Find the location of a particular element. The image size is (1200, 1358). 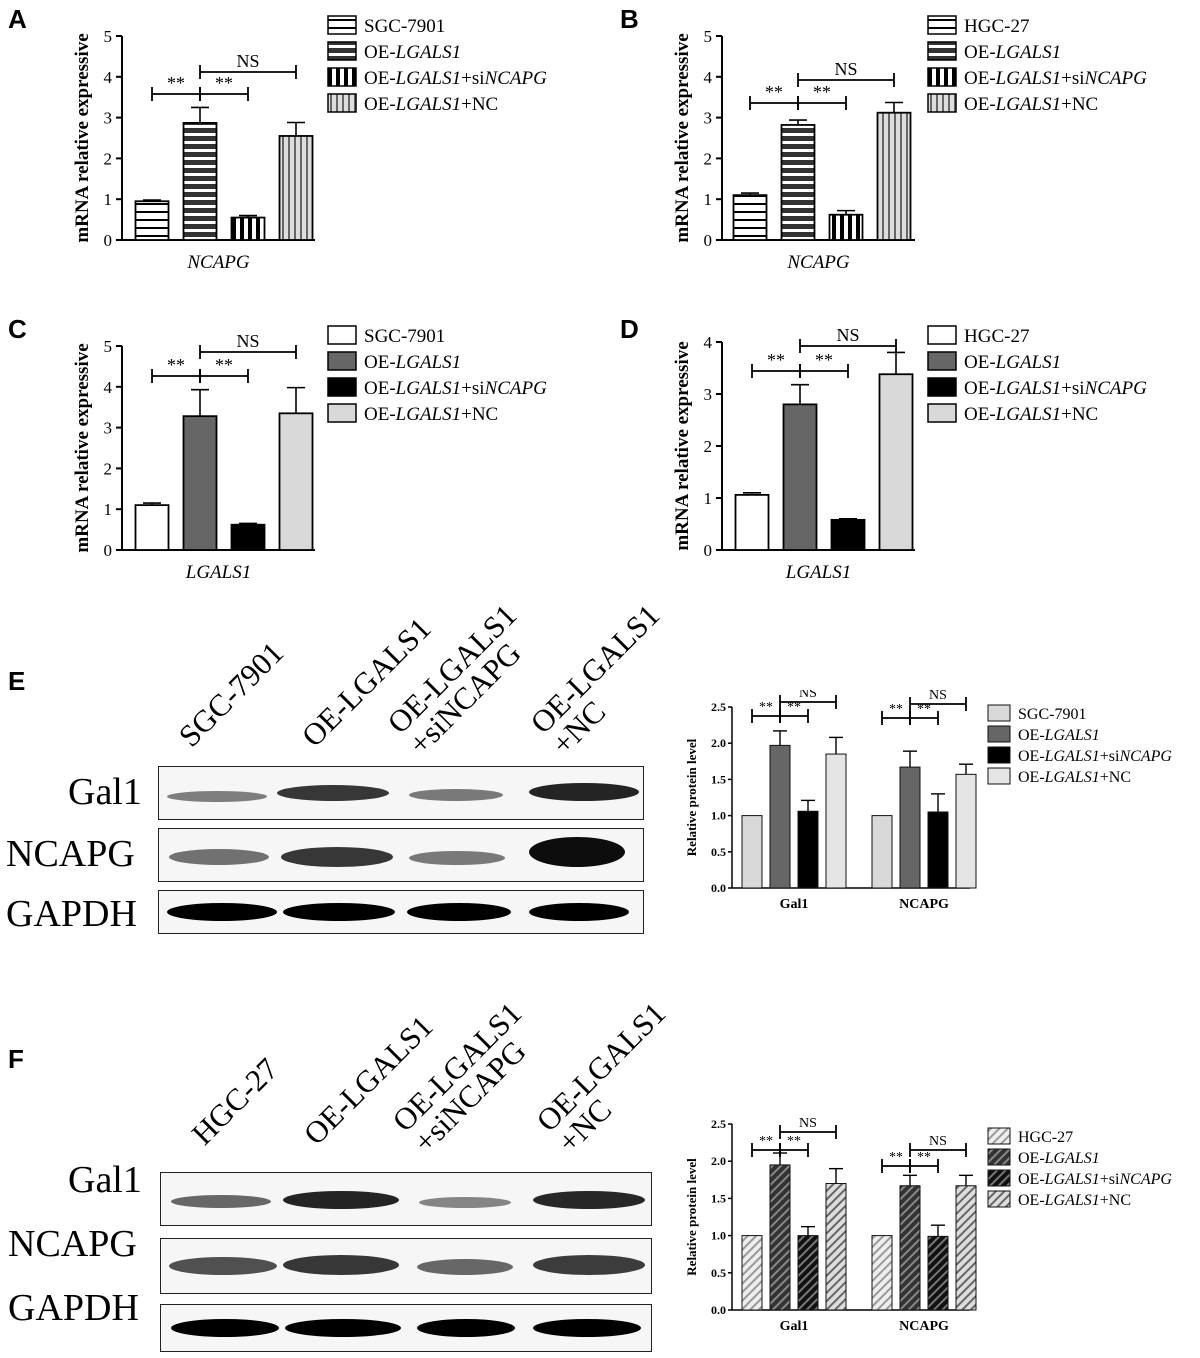

panel-letter-a: A is located at coordinates (17, 19).